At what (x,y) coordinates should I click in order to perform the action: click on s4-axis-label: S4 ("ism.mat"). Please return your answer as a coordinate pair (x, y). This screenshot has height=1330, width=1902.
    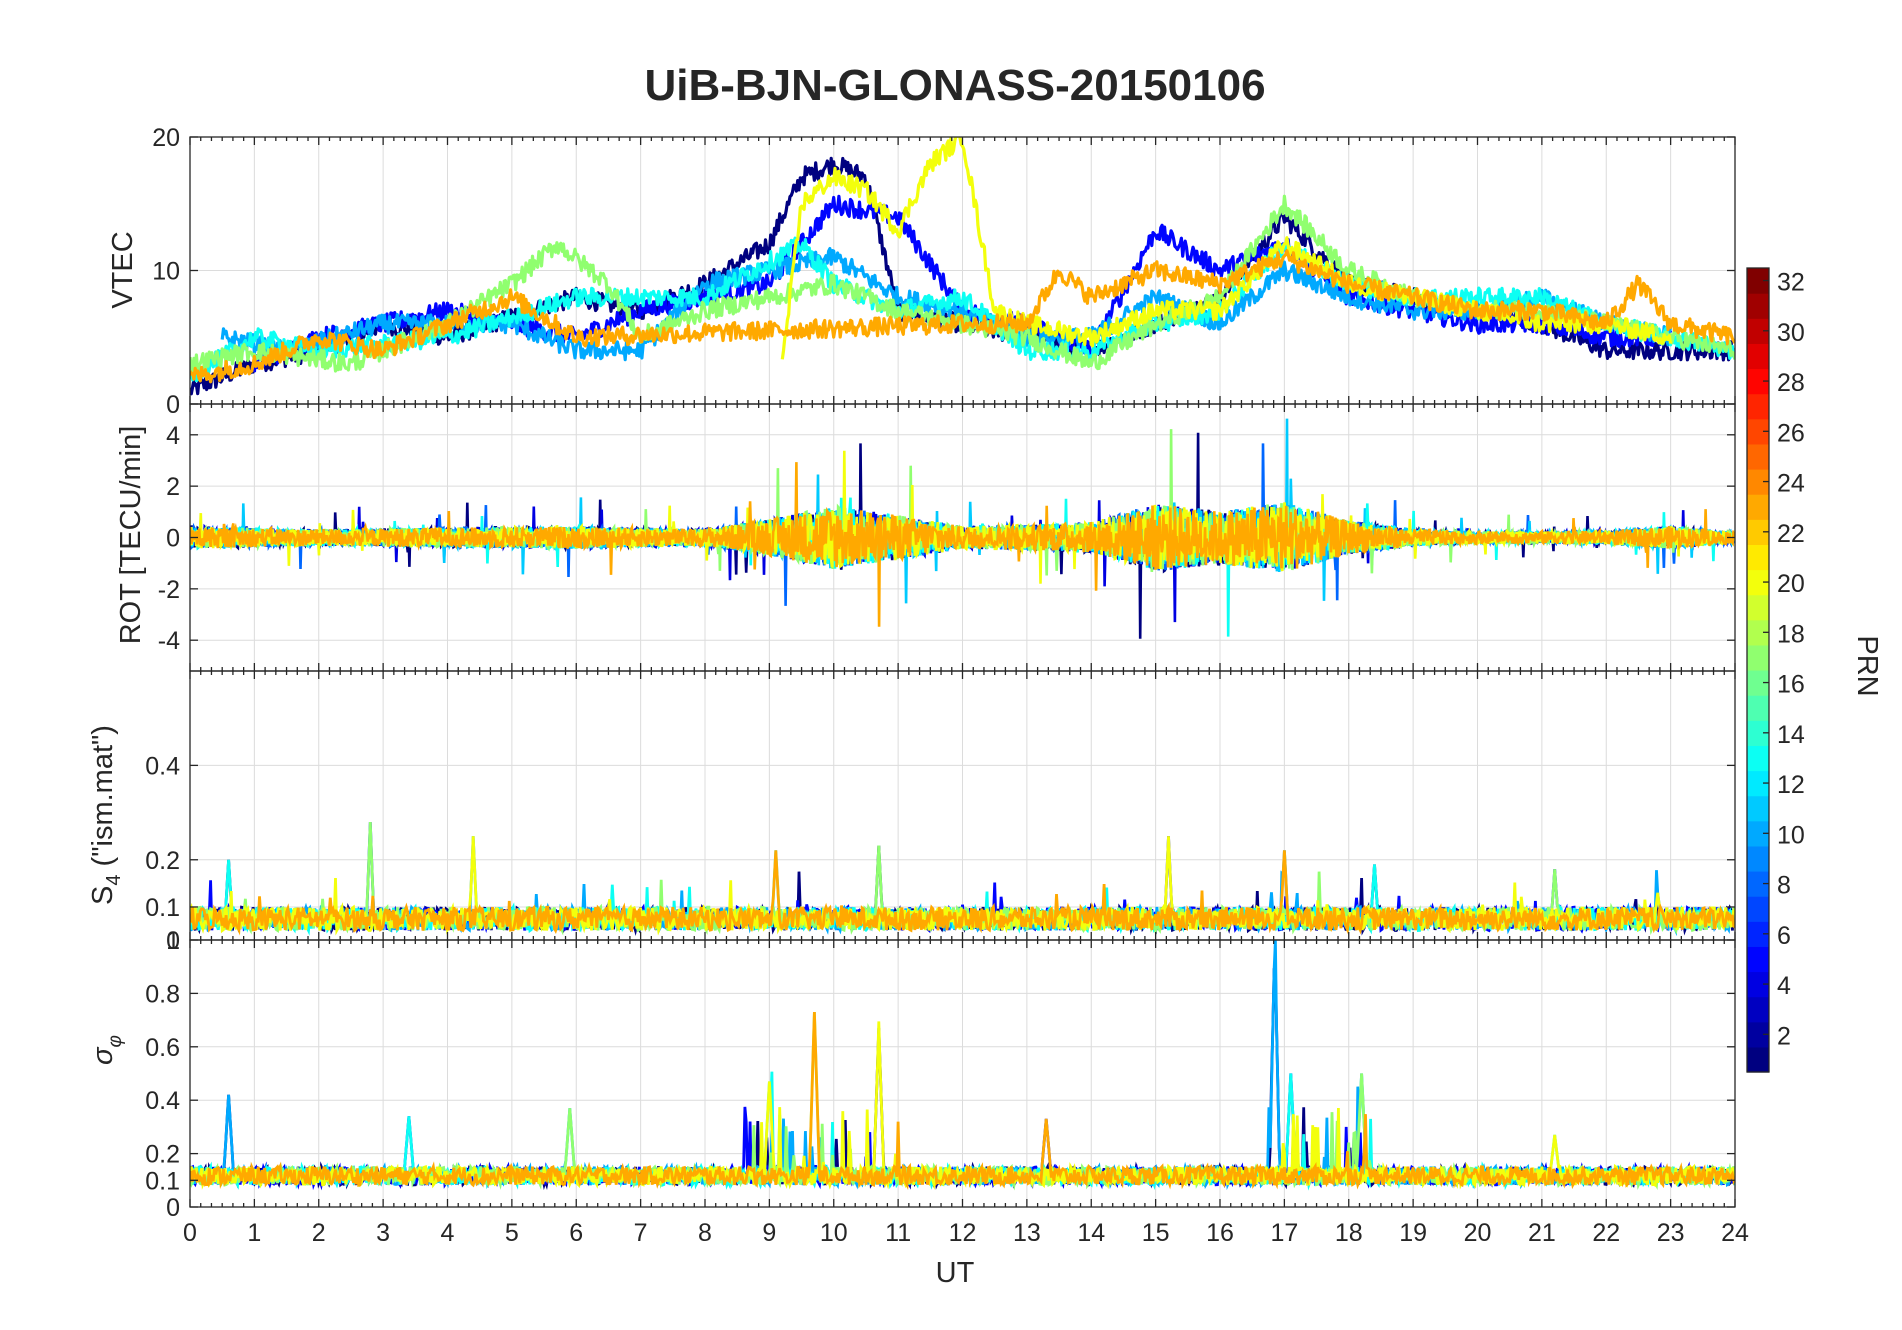
    Looking at the image, I should click on (106, 815).